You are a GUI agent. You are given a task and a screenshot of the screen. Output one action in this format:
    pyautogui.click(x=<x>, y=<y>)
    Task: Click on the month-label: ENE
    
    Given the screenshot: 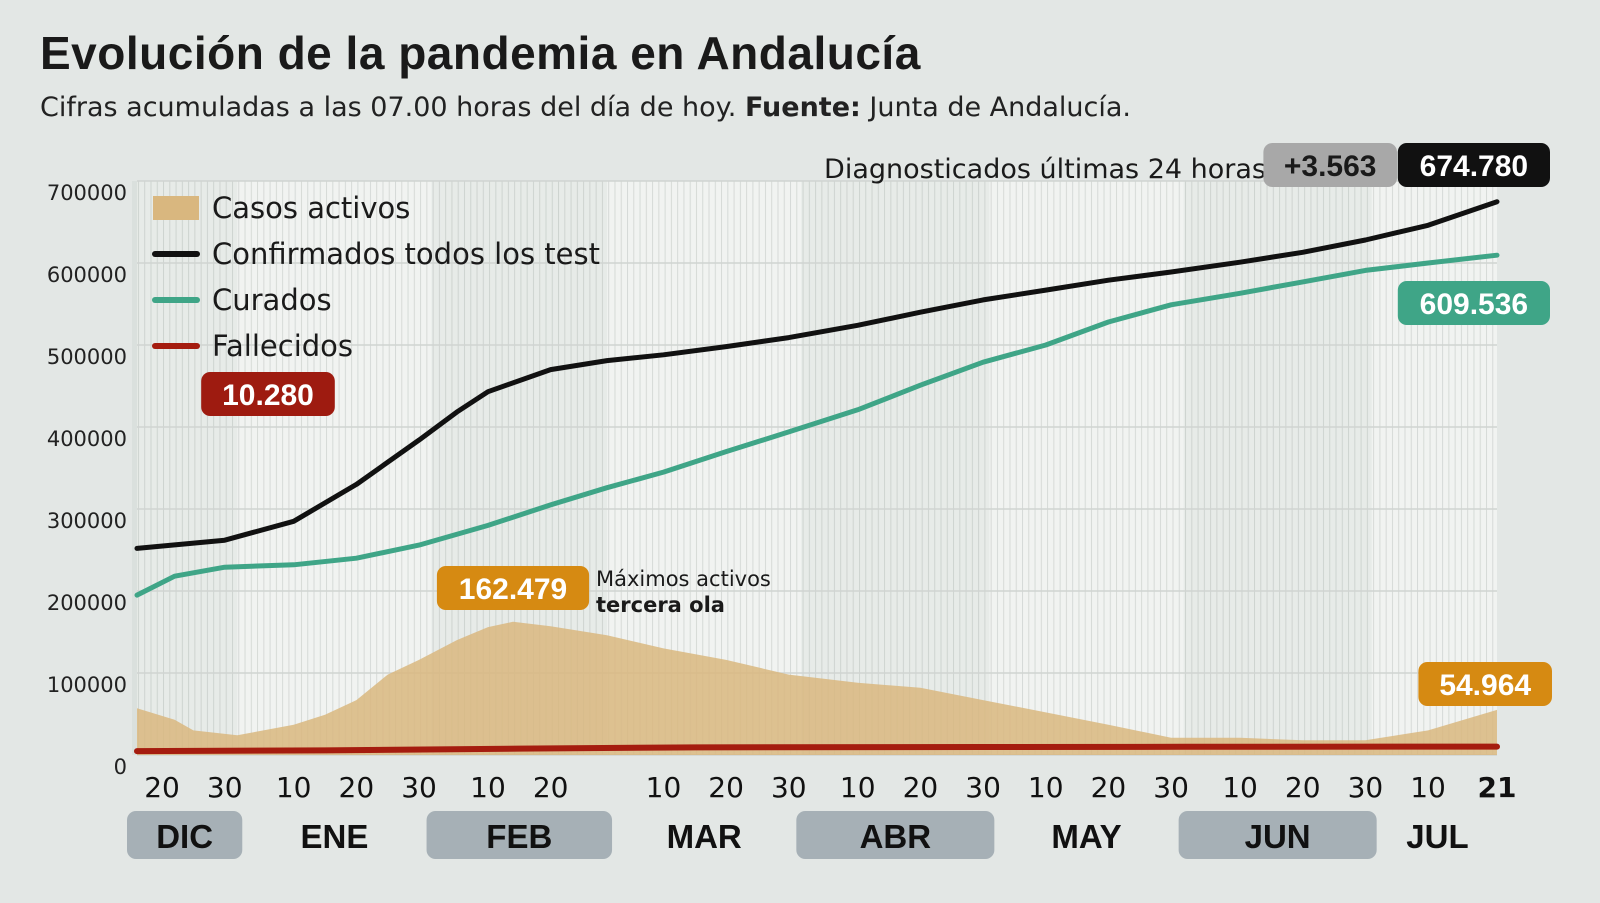 What is the action you would take?
    pyautogui.click(x=334, y=836)
    